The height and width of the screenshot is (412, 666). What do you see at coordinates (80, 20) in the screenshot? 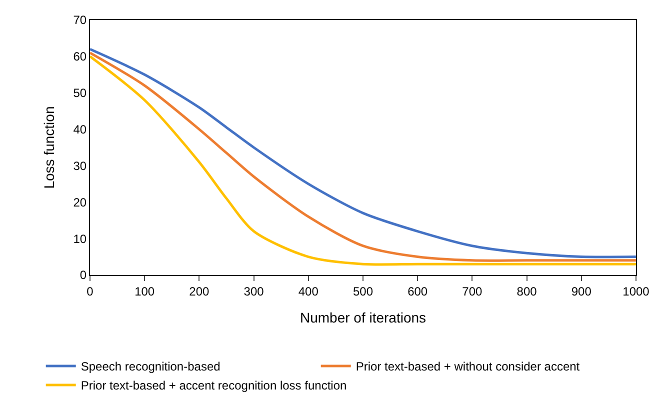
I see `y-tick-label: 70` at bounding box center [80, 20].